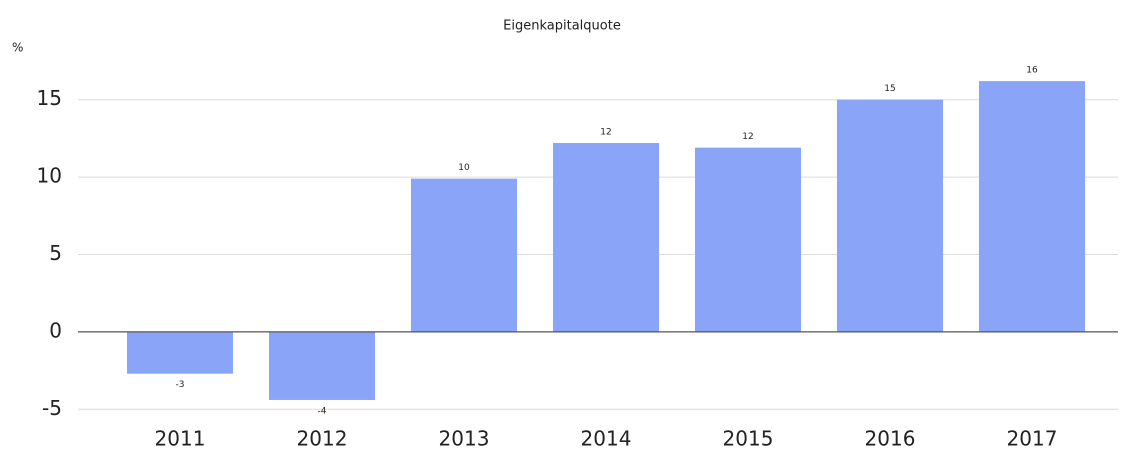  Describe the element at coordinates (1032, 439) in the screenshot. I see `x-tick-label: 2017` at that location.